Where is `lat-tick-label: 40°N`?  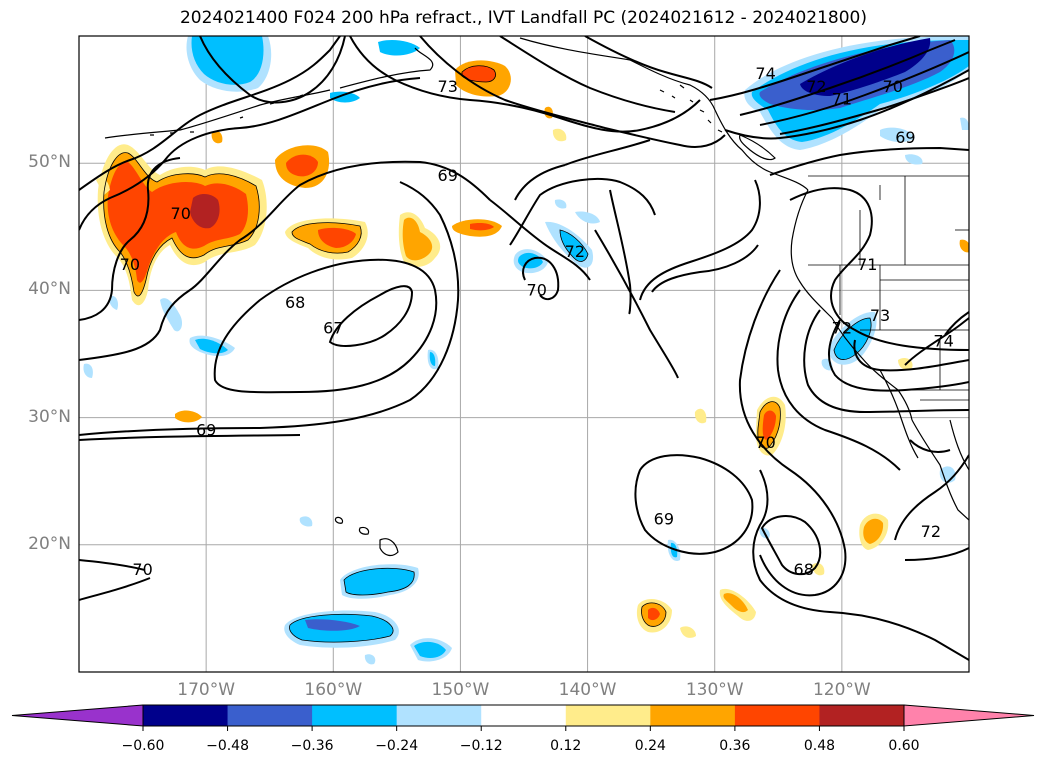
lat-tick-label: 40°N is located at coordinates (49, 289).